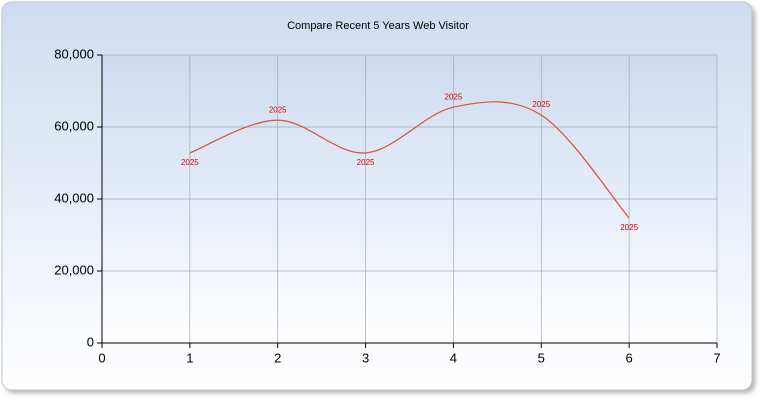  What do you see at coordinates (629, 357) in the screenshot?
I see `x-tick-label: 6` at bounding box center [629, 357].